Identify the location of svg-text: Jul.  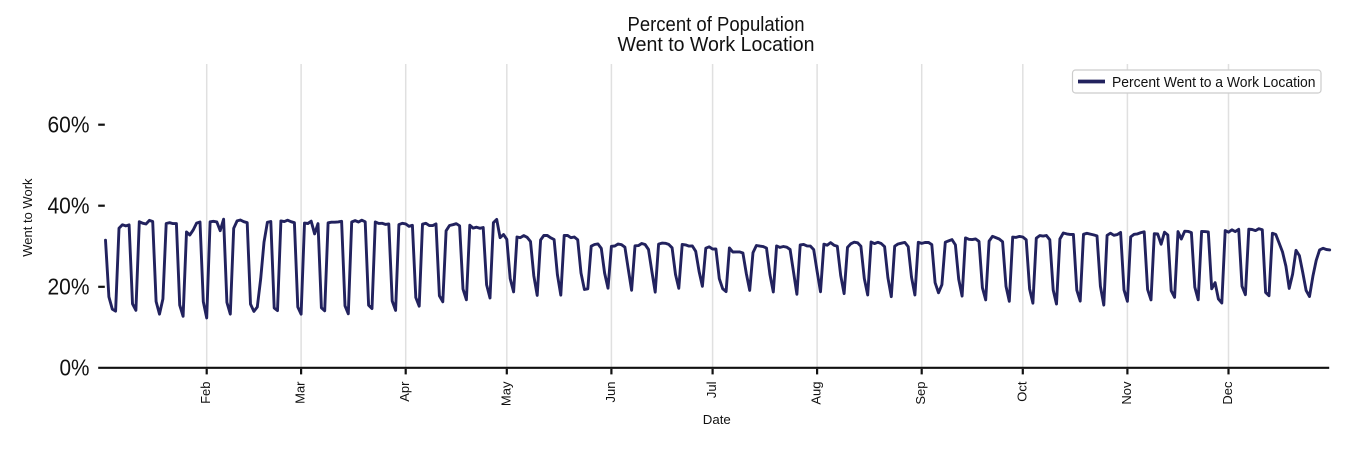
(711, 389).